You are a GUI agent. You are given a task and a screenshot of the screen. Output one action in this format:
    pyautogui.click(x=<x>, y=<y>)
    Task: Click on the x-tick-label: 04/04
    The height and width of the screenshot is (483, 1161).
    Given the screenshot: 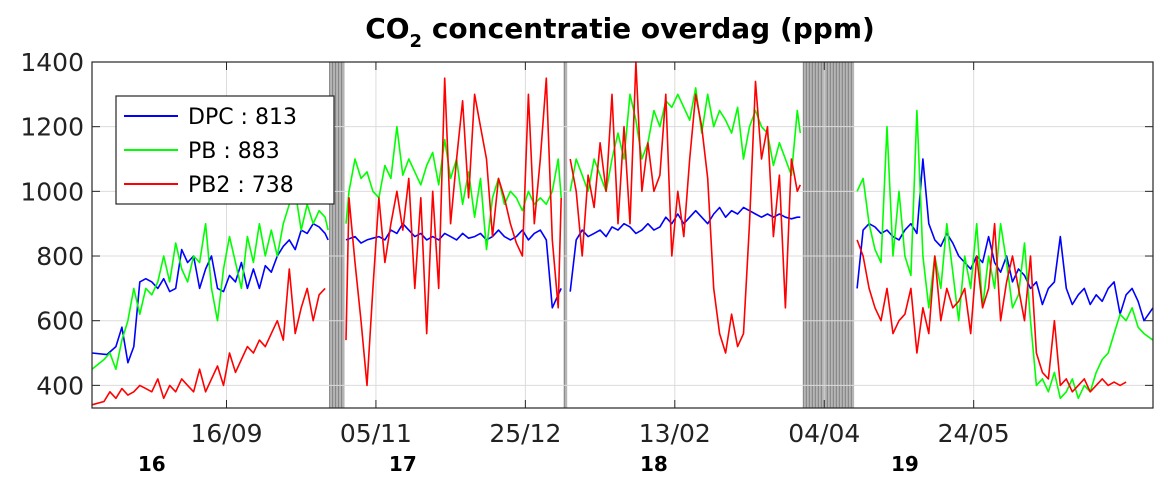 What is the action you would take?
    pyautogui.click(x=824, y=433)
    